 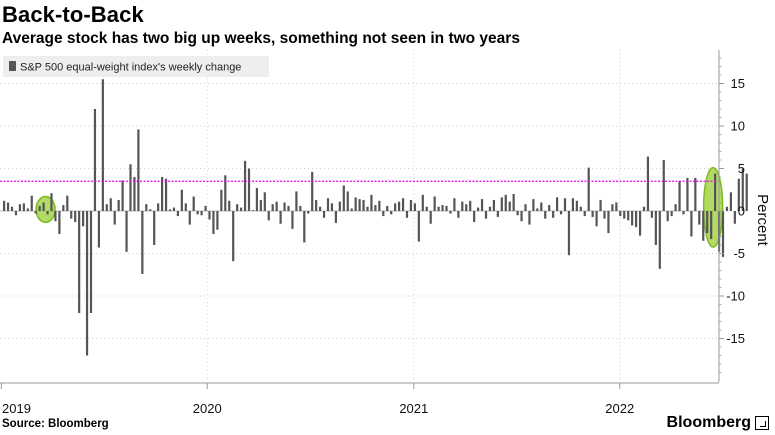 I want to click on legend-background, so click(x=136, y=66).